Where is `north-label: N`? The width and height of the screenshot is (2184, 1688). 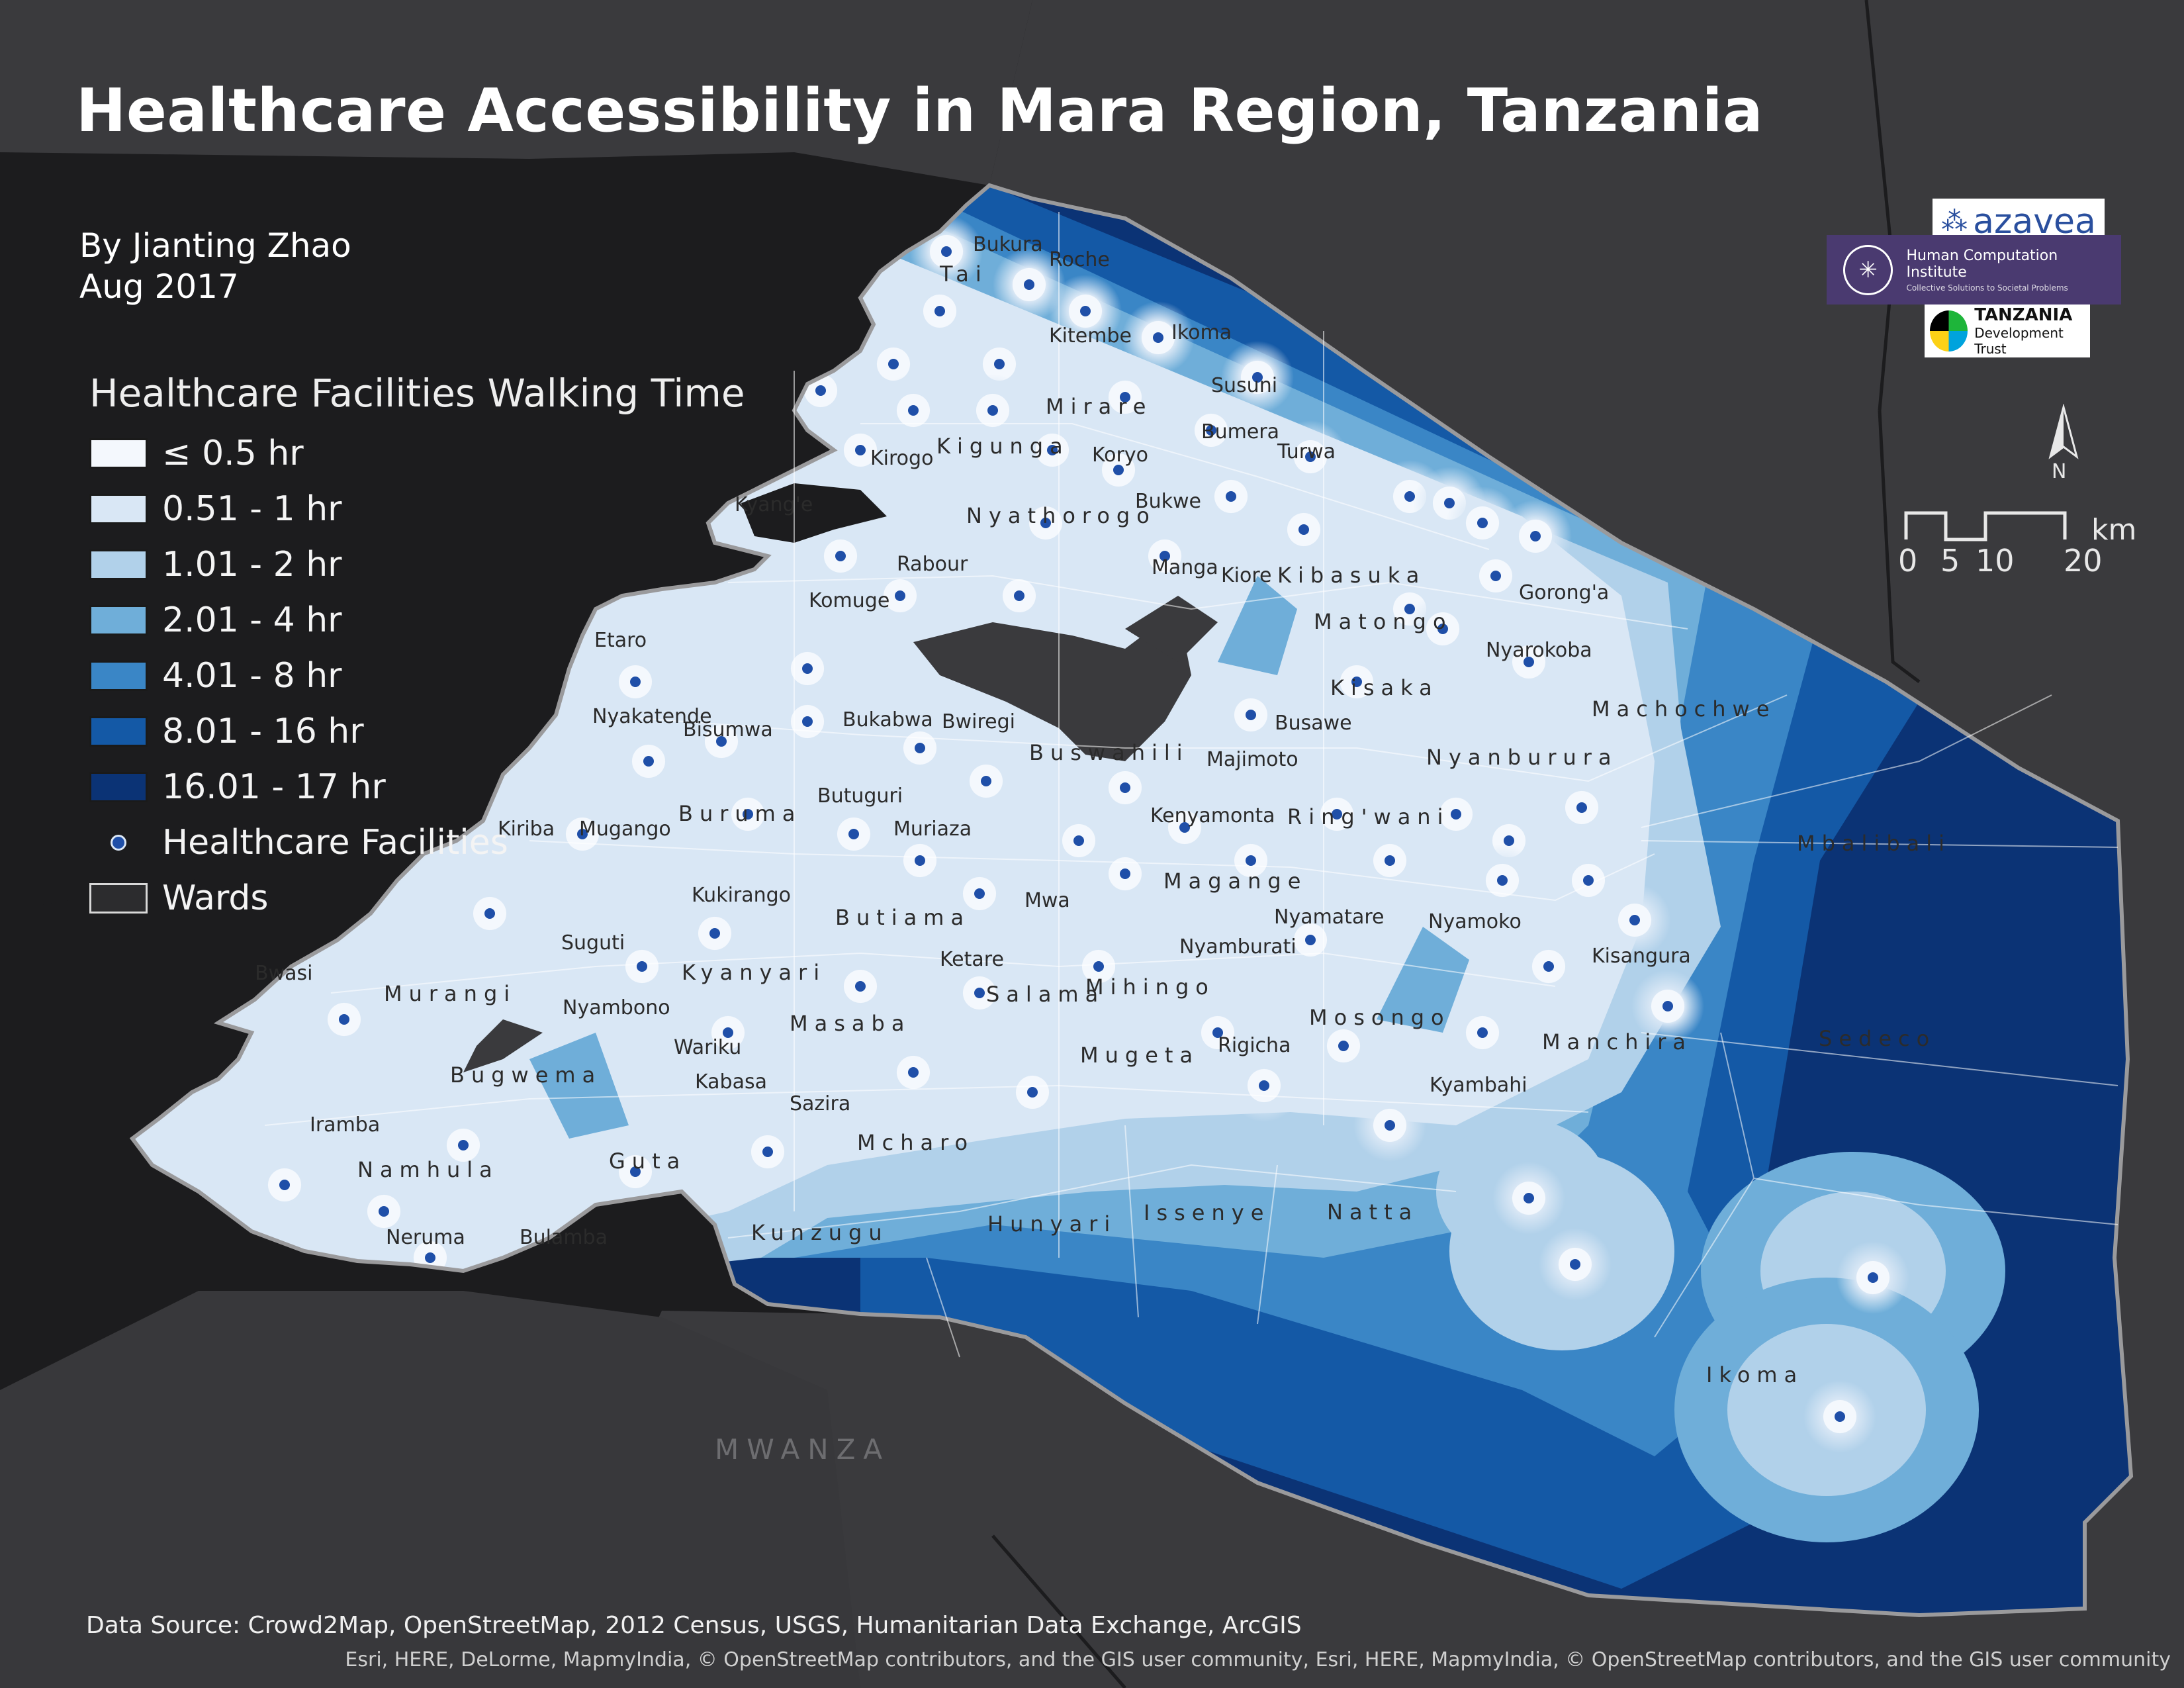
north-label: N is located at coordinates (2059, 471).